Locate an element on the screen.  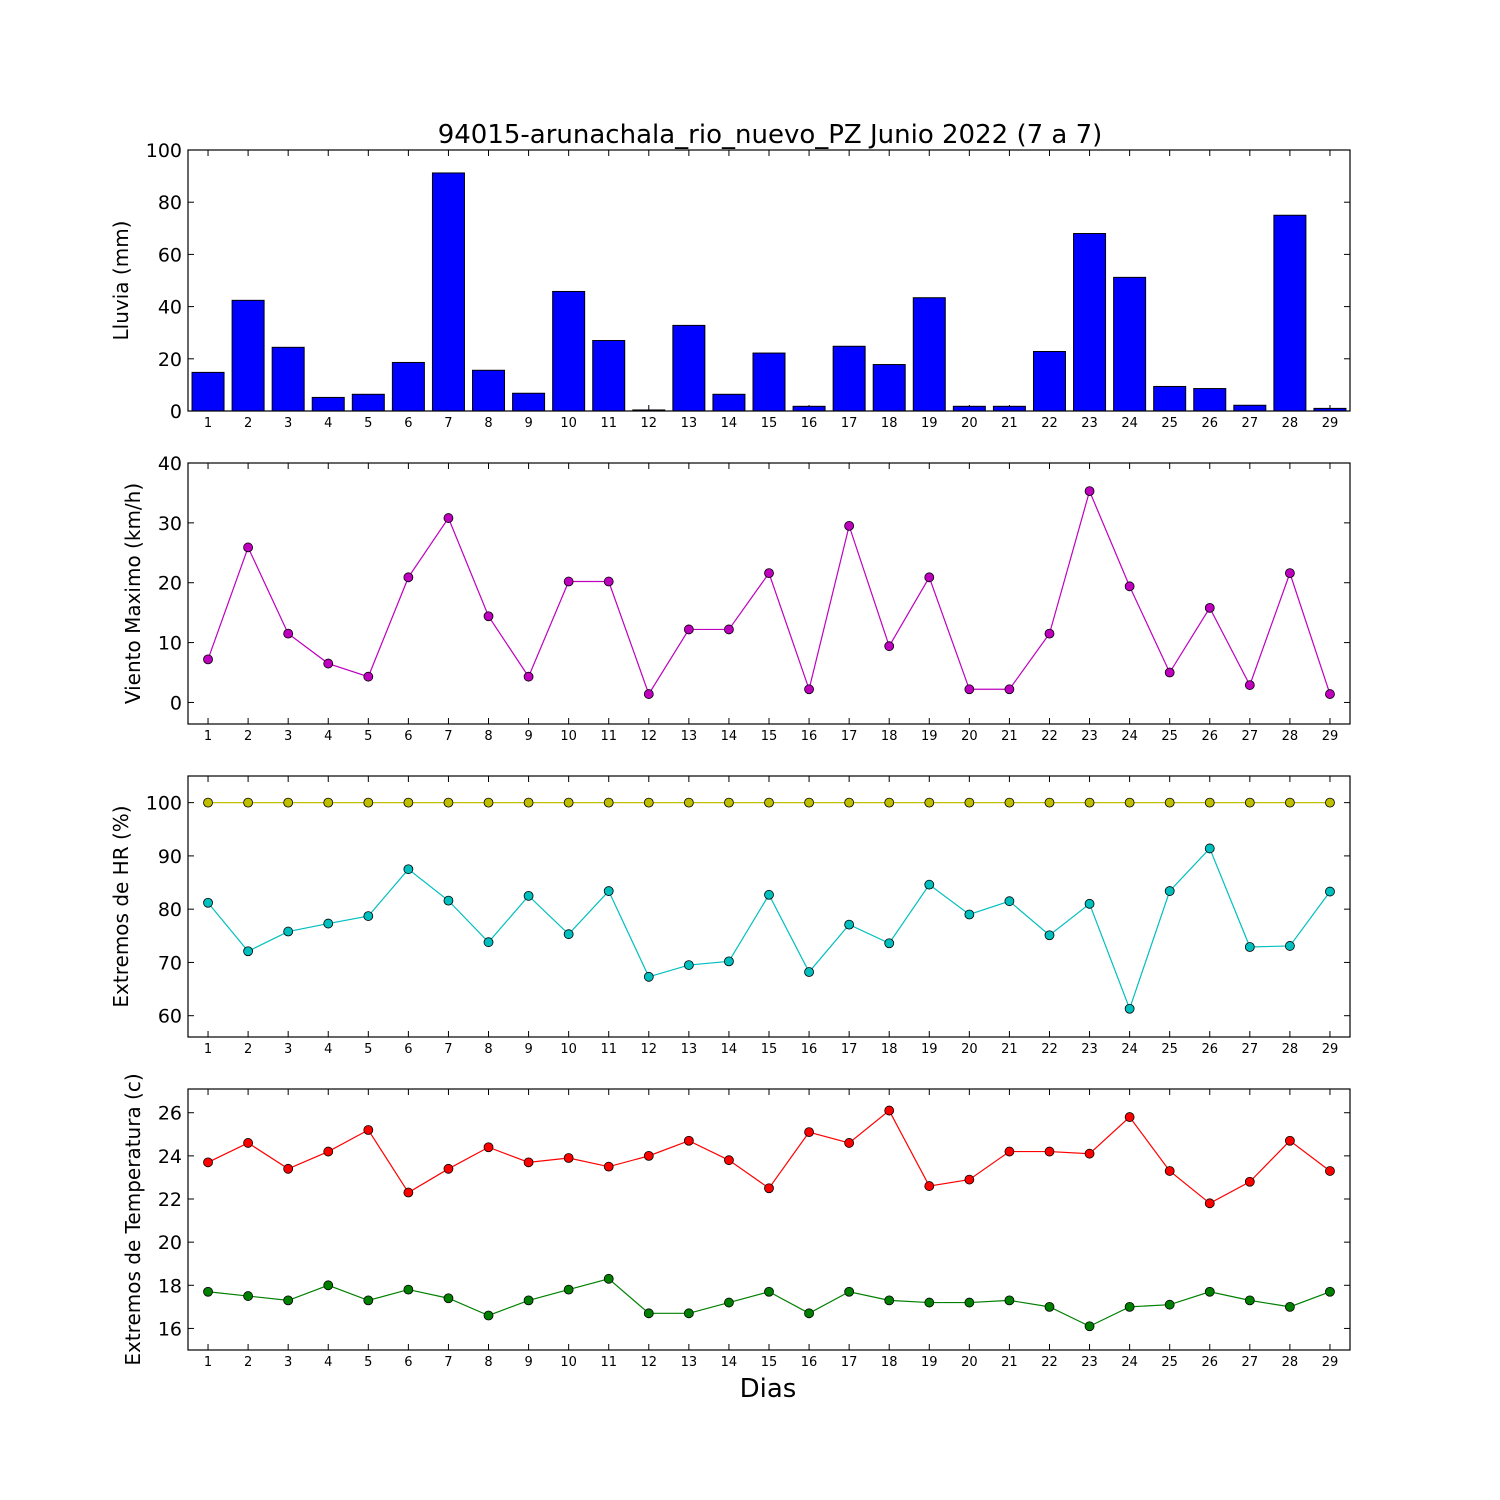
x-tick-label: 16 is located at coordinates (809, 1049).